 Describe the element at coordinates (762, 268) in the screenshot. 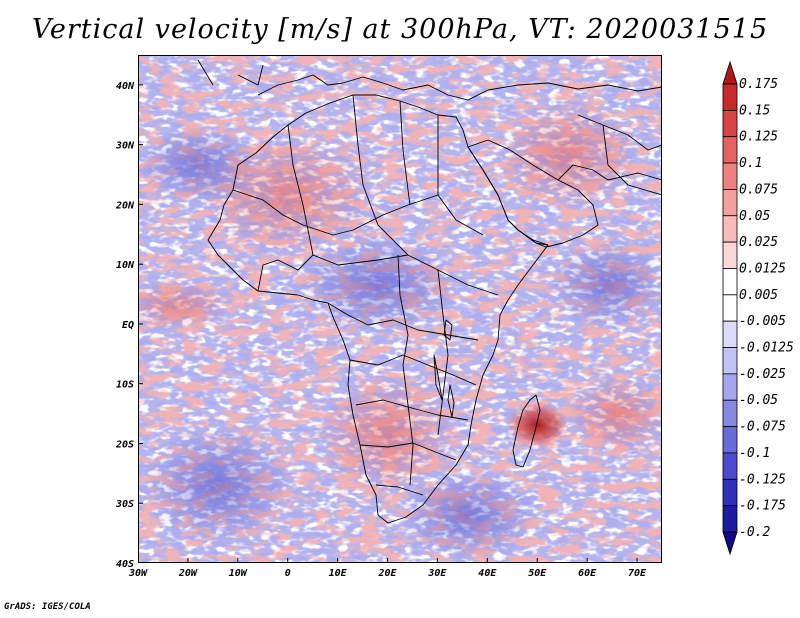

I see `colorbar-level-label: 0.0125` at that location.